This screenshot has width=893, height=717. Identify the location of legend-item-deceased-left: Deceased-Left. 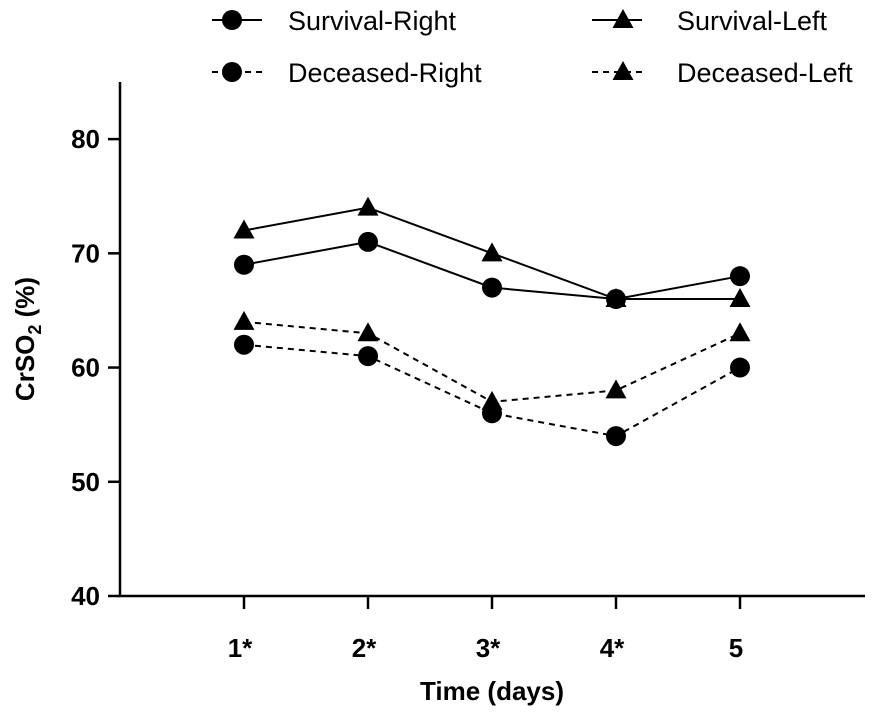
(722, 73).